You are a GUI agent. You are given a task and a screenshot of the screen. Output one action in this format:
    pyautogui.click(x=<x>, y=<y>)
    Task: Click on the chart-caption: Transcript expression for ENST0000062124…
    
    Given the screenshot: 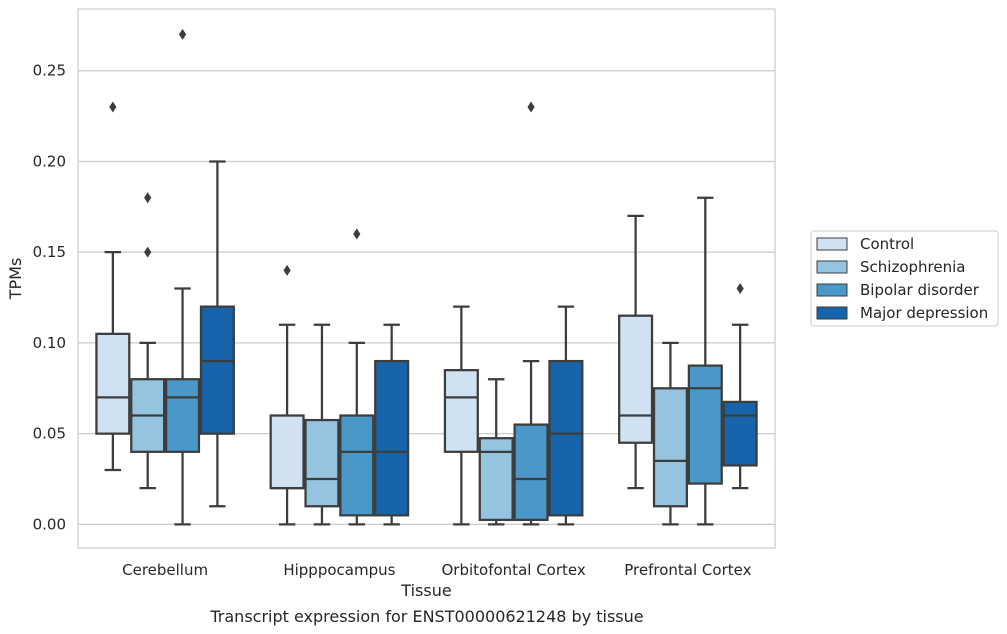 What is the action you would take?
    pyautogui.click(x=426, y=616)
    